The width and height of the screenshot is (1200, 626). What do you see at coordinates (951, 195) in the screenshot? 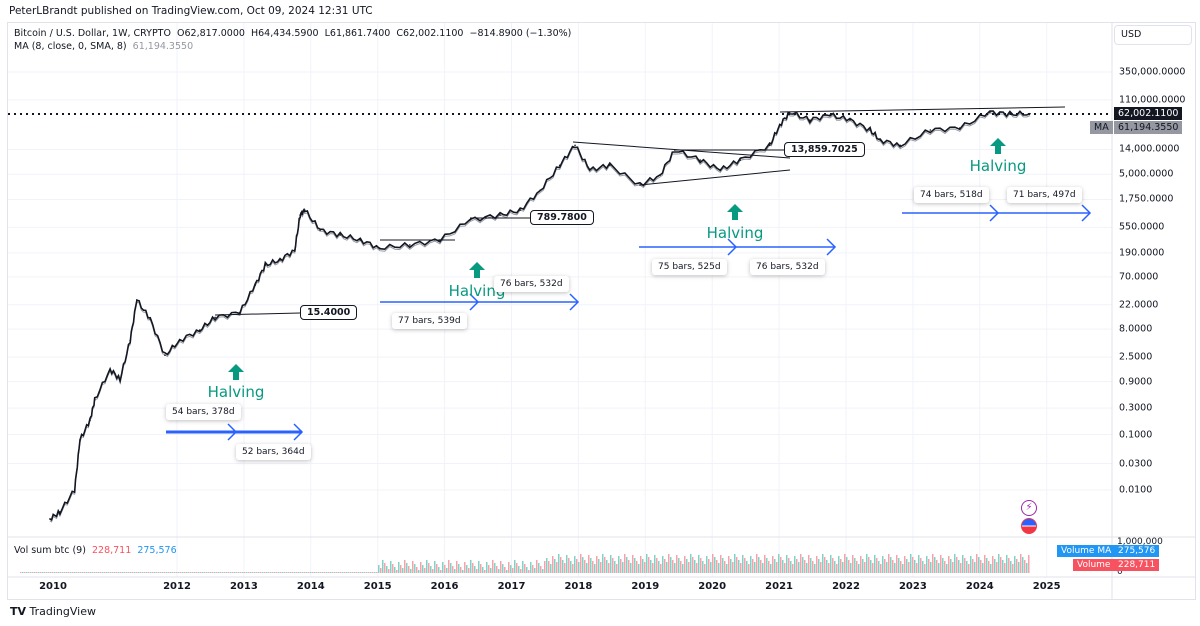
I see `measure-label: 74 bars, 518d` at bounding box center [951, 195].